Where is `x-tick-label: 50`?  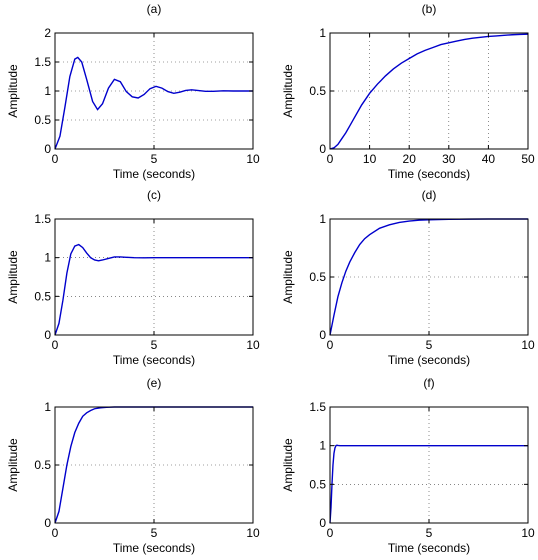
x-tick-label: 50 is located at coordinates (528, 159).